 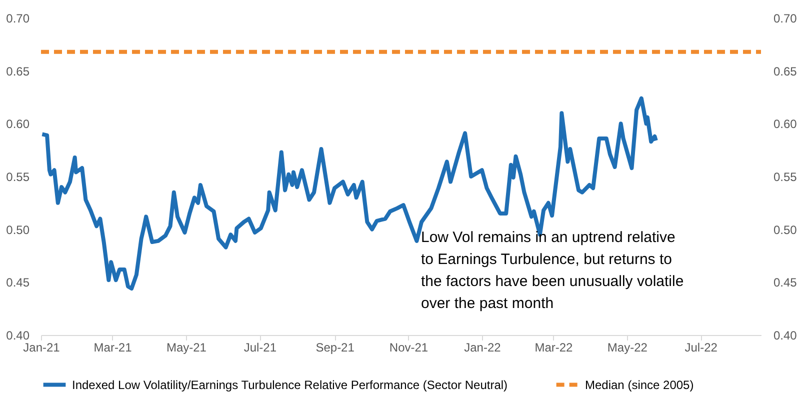 I want to click on y2-tick-label: 0.50, so click(x=786, y=229).